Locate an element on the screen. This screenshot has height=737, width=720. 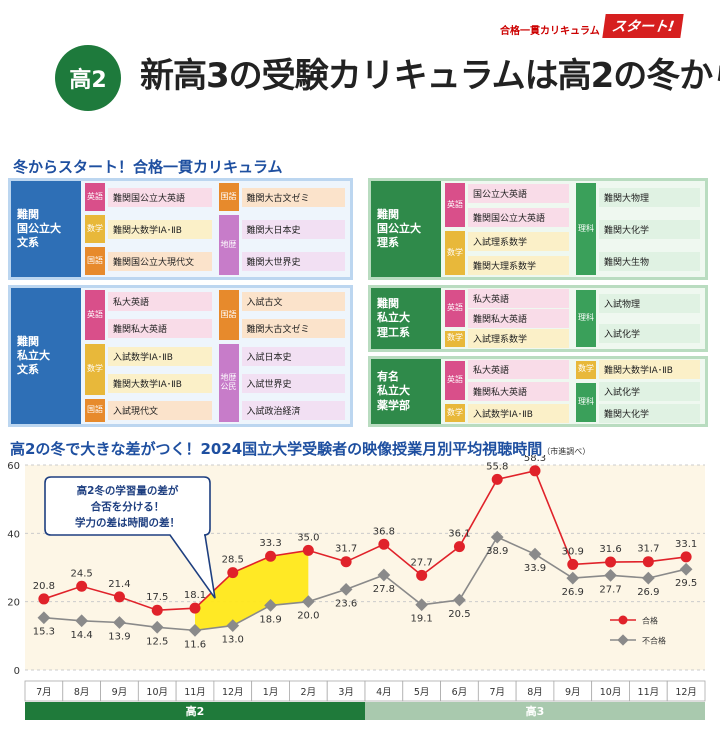
data-label: 35.0 is located at coordinates (308, 537).